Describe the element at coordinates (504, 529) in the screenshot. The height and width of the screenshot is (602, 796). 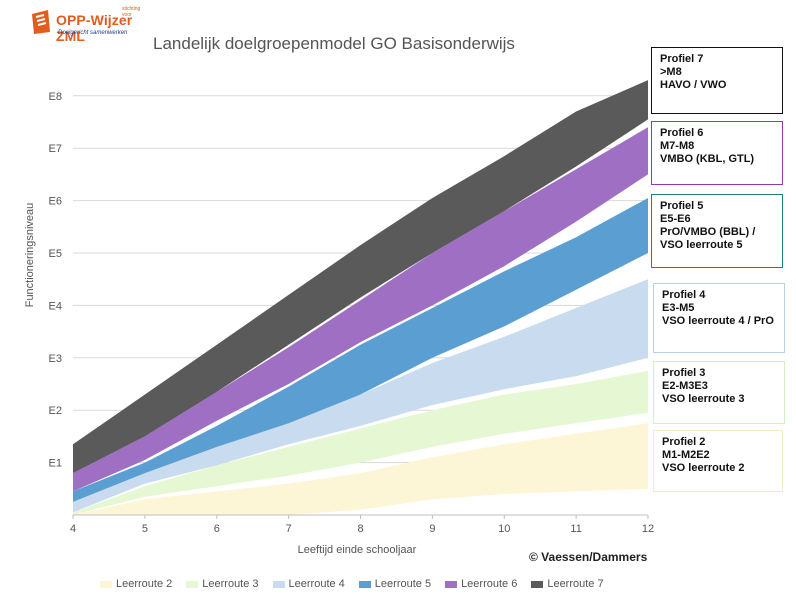
I see `x-tick-label: 10` at that location.